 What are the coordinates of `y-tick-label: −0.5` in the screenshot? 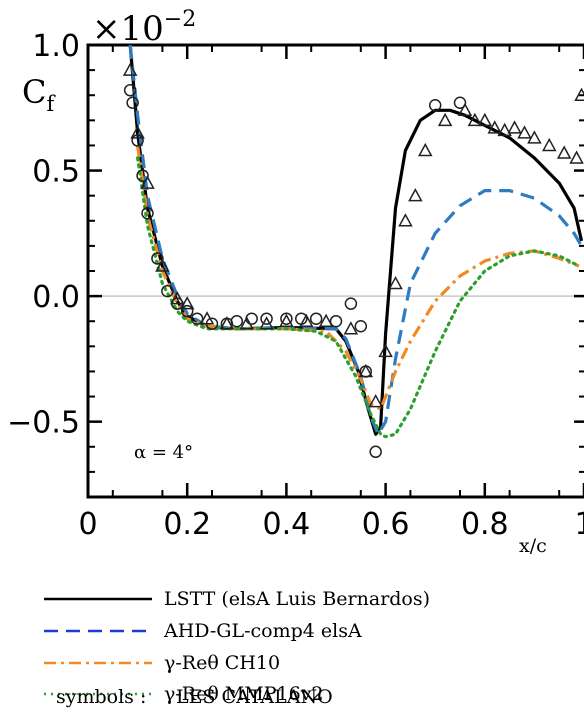 It's located at (43, 423).